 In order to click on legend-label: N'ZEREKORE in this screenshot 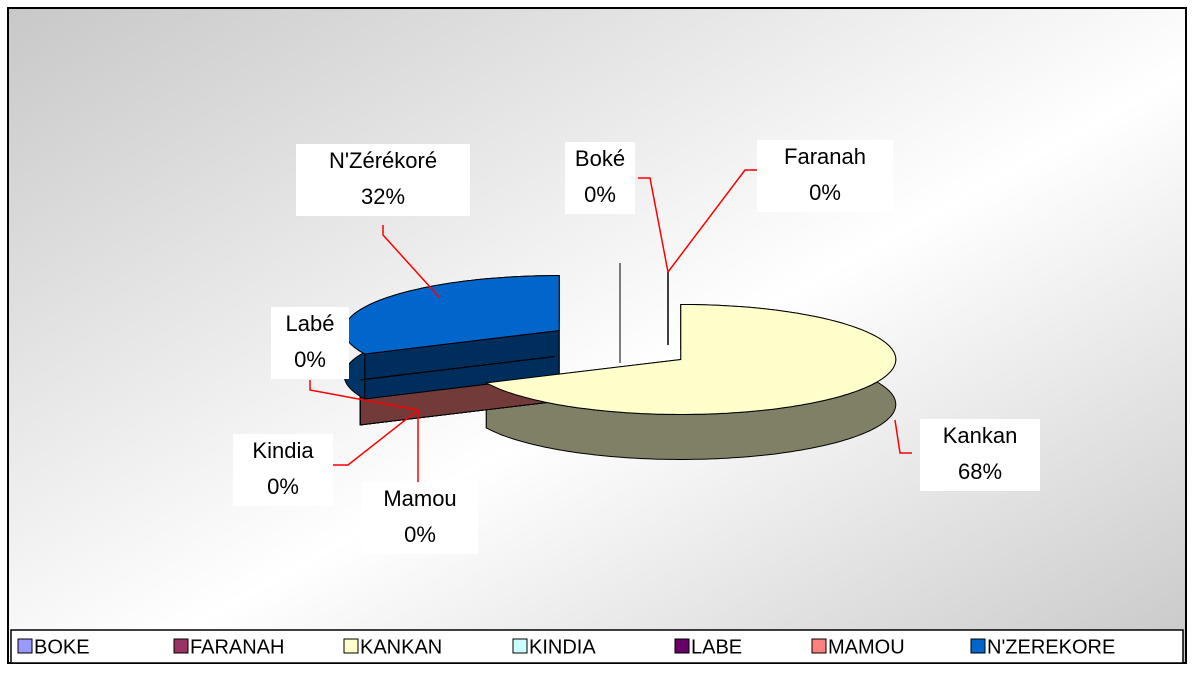, I will do `click(1051, 647)`.